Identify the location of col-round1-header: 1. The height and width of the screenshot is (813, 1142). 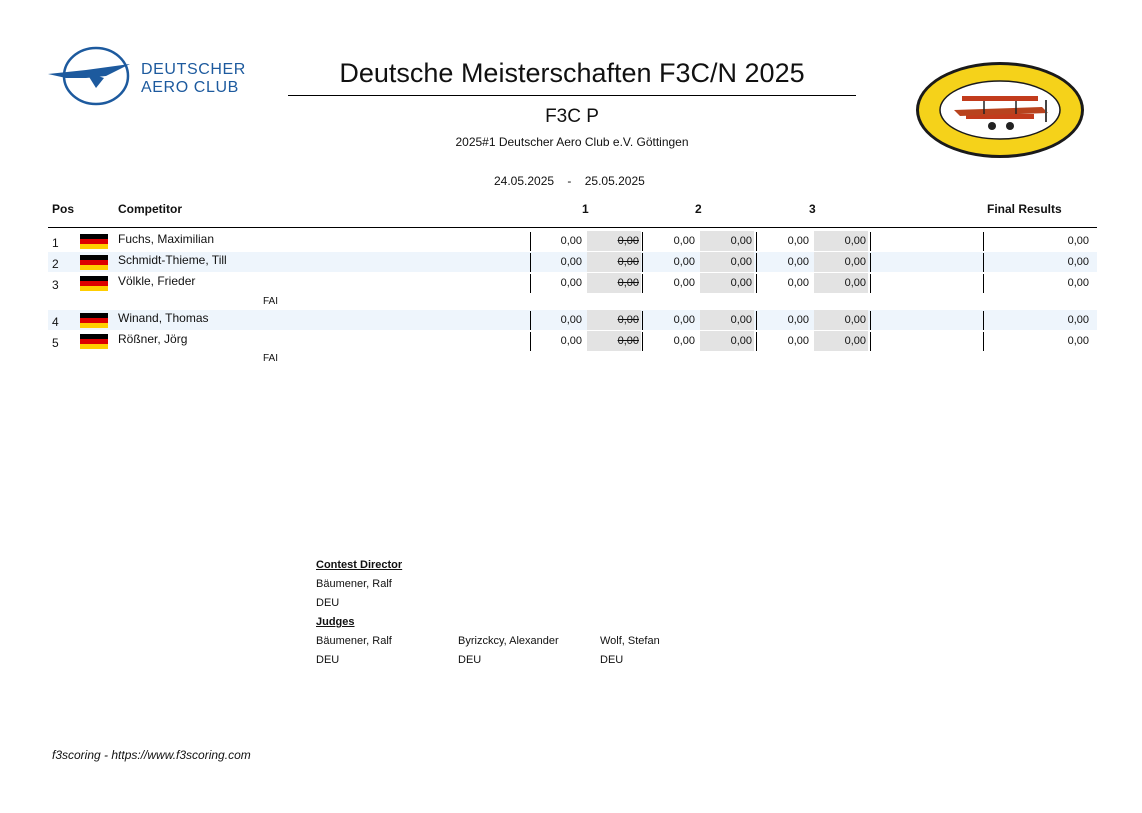
(585, 209).